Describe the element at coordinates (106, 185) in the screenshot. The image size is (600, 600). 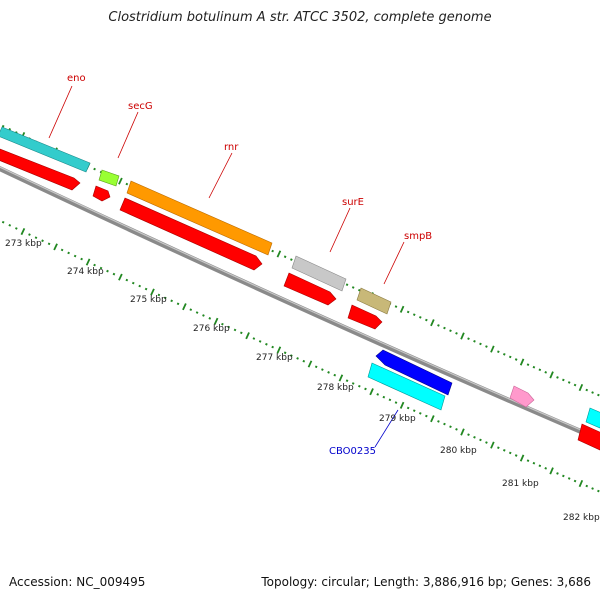
I see `feature-secG` at that location.